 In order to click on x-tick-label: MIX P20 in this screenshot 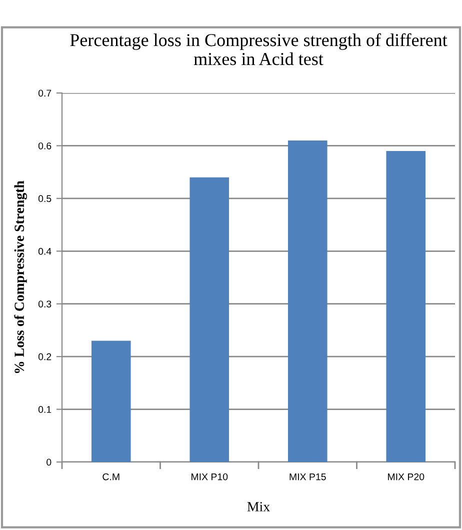, I will do `click(406, 476)`.